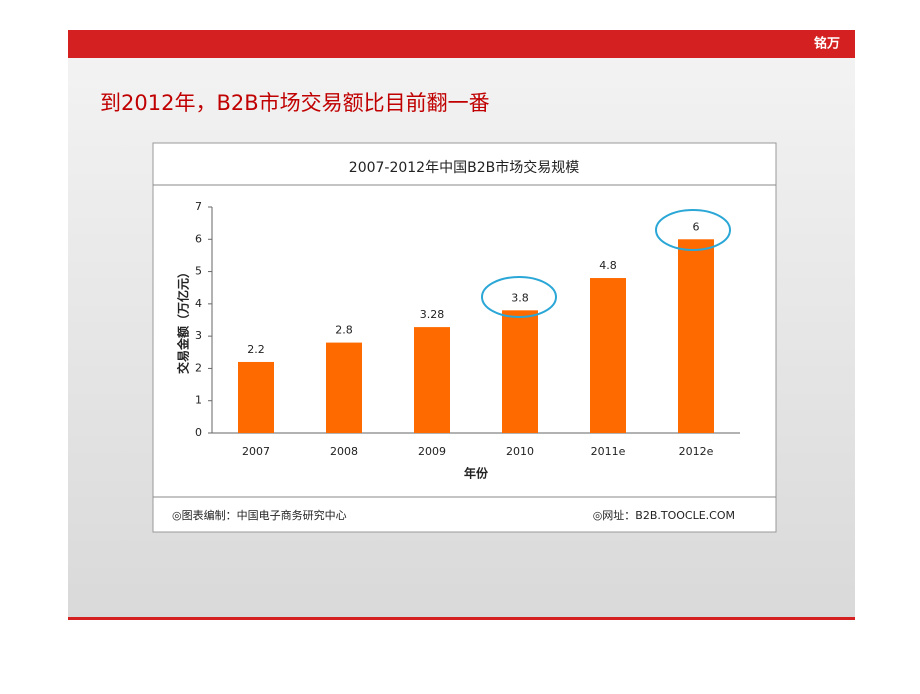  What do you see at coordinates (464, 167) in the screenshot?
I see `chart-title: 2007-2012年中国B2B市场交易规模` at bounding box center [464, 167].